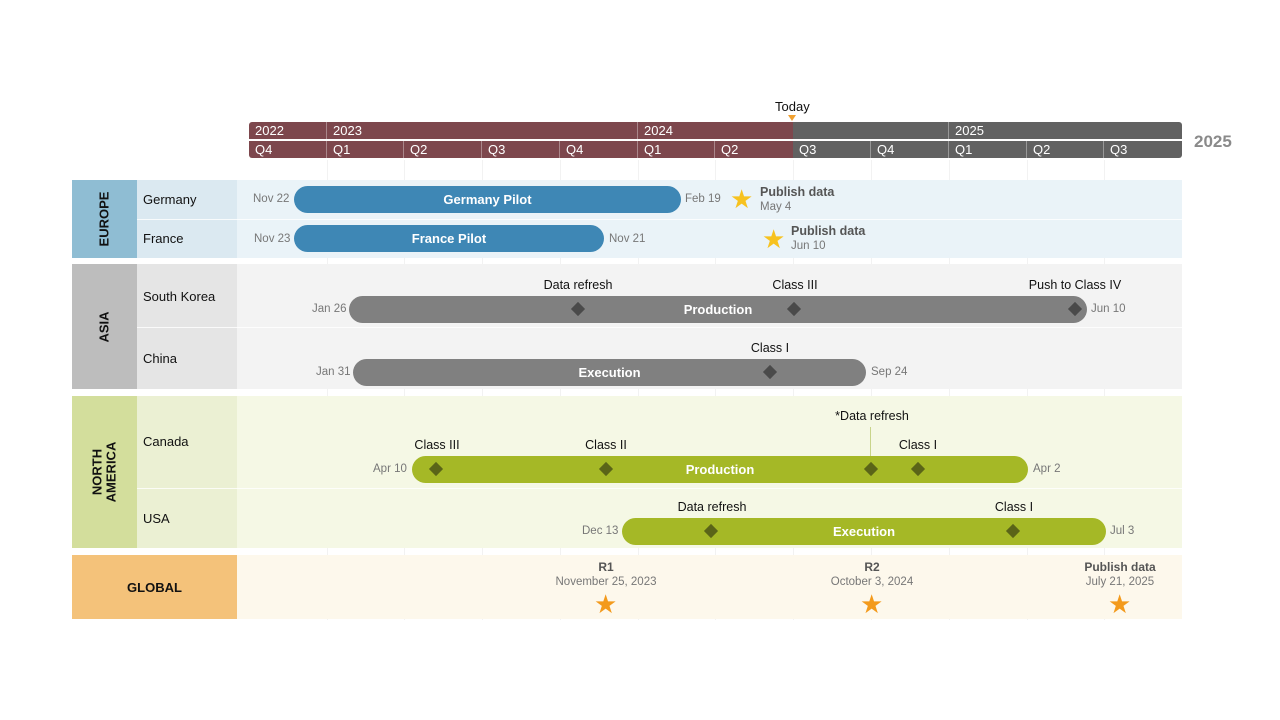  I want to click on milestone-label: Class II, so click(606, 445).